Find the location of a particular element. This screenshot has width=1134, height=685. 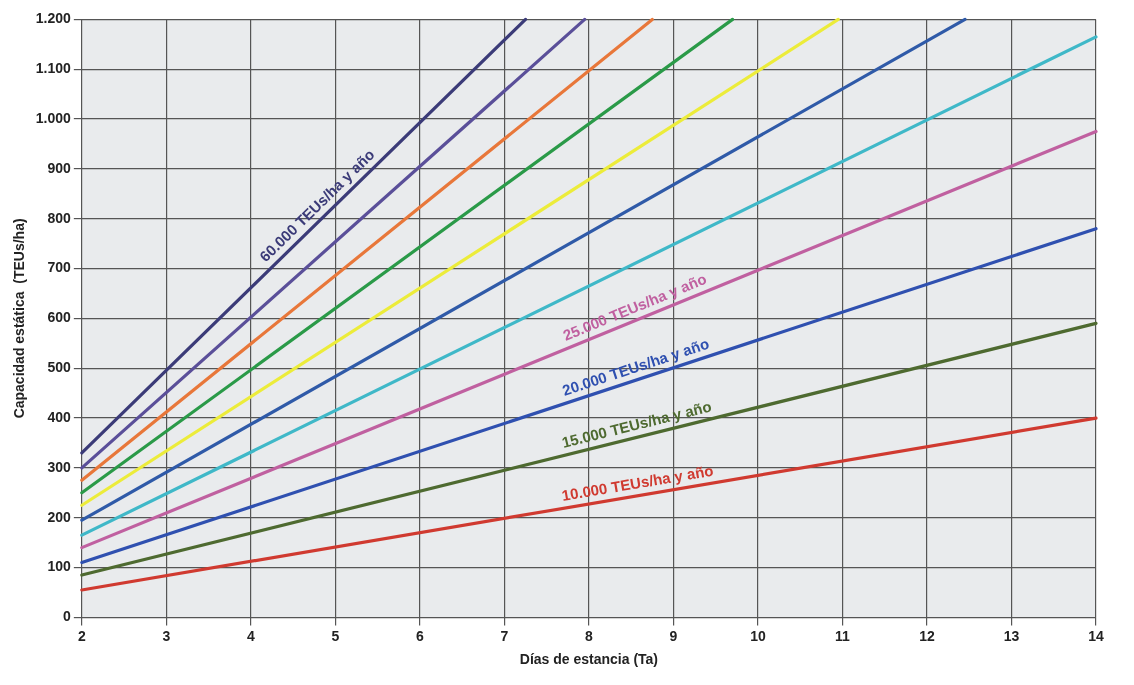

y-tick-label: 1.000 is located at coordinates (53, 117).